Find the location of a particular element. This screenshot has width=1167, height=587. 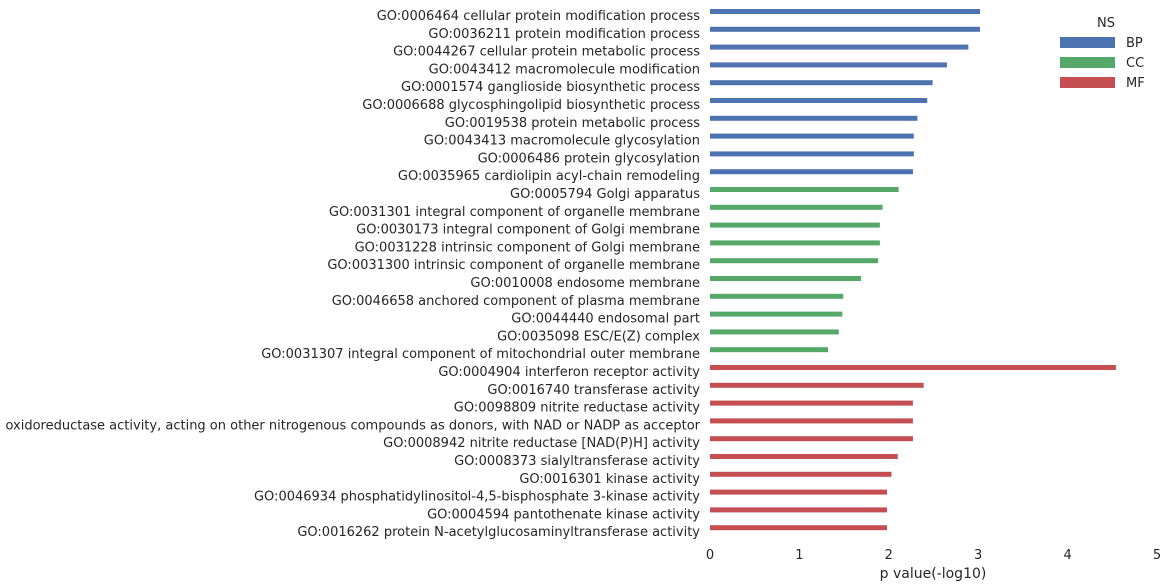

category-label: GO:0044440 endosomal part is located at coordinates (605, 319).